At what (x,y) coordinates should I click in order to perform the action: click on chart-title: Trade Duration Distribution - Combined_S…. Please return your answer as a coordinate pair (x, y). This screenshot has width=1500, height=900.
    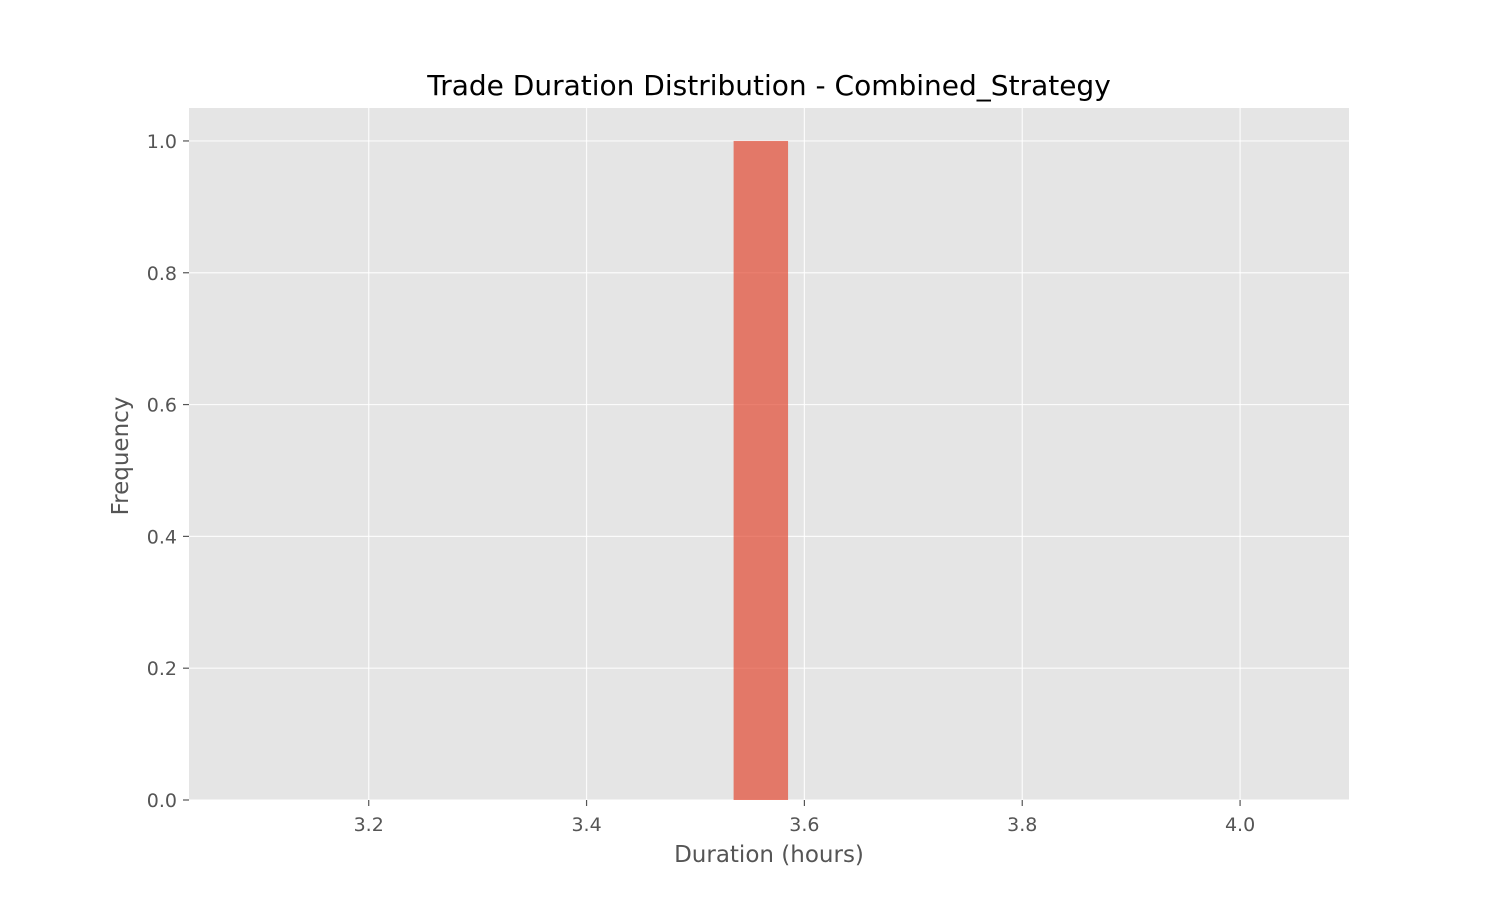
    Looking at the image, I should click on (768, 85).